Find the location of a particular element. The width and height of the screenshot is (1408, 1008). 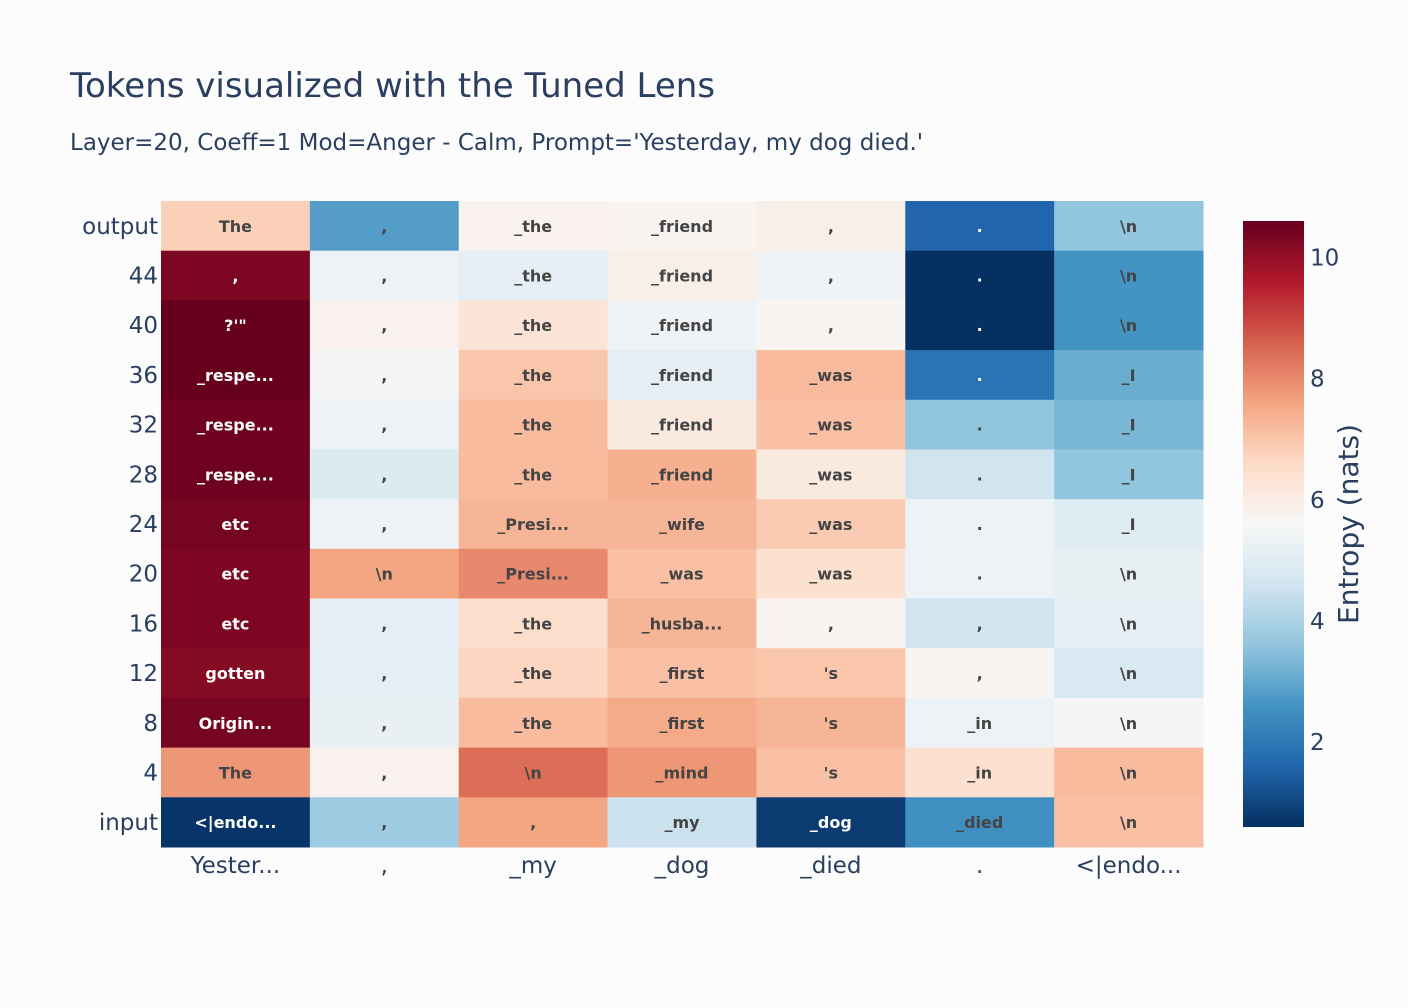

colorbar-title: Entropy (nats) is located at coordinates (1348, 524).